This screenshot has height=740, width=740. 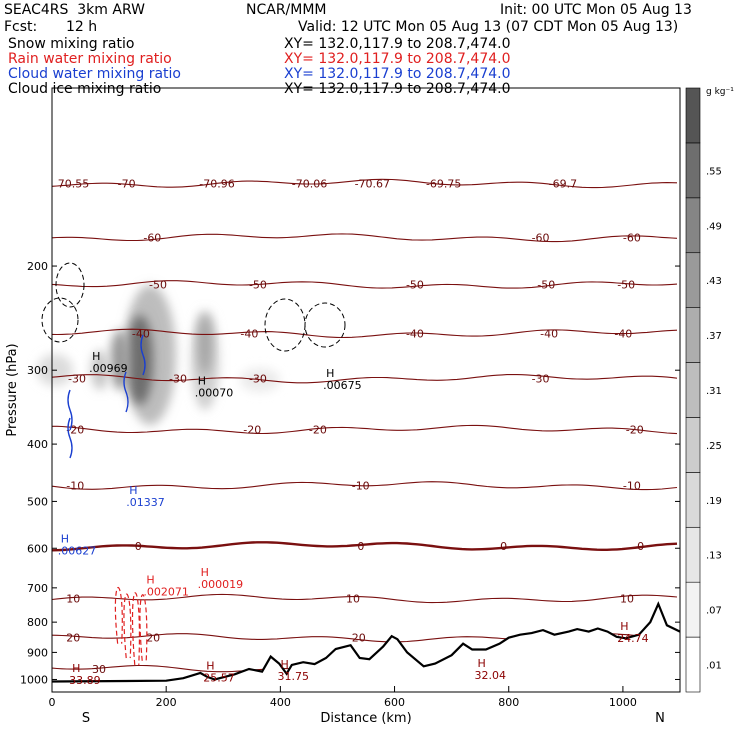 What do you see at coordinates (94, 74) in the screenshot?
I see `field-cloud-water-name: Cloud water mixing ratio` at bounding box center [94, 74].